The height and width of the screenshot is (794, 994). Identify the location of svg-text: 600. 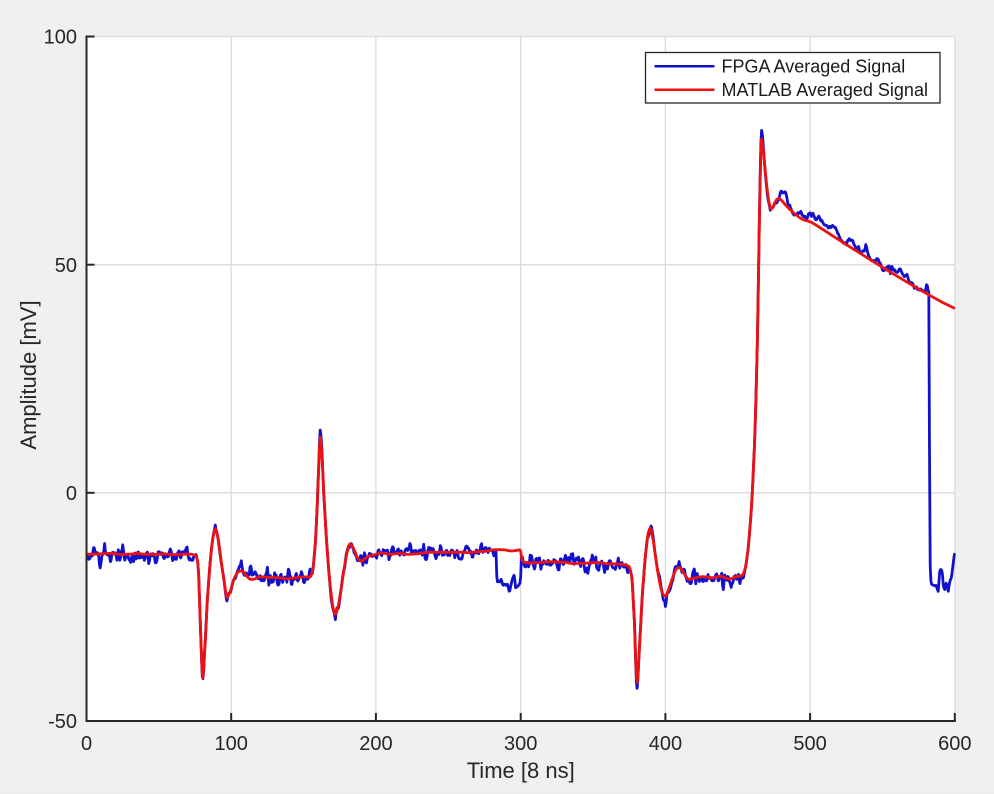
(954, 744).